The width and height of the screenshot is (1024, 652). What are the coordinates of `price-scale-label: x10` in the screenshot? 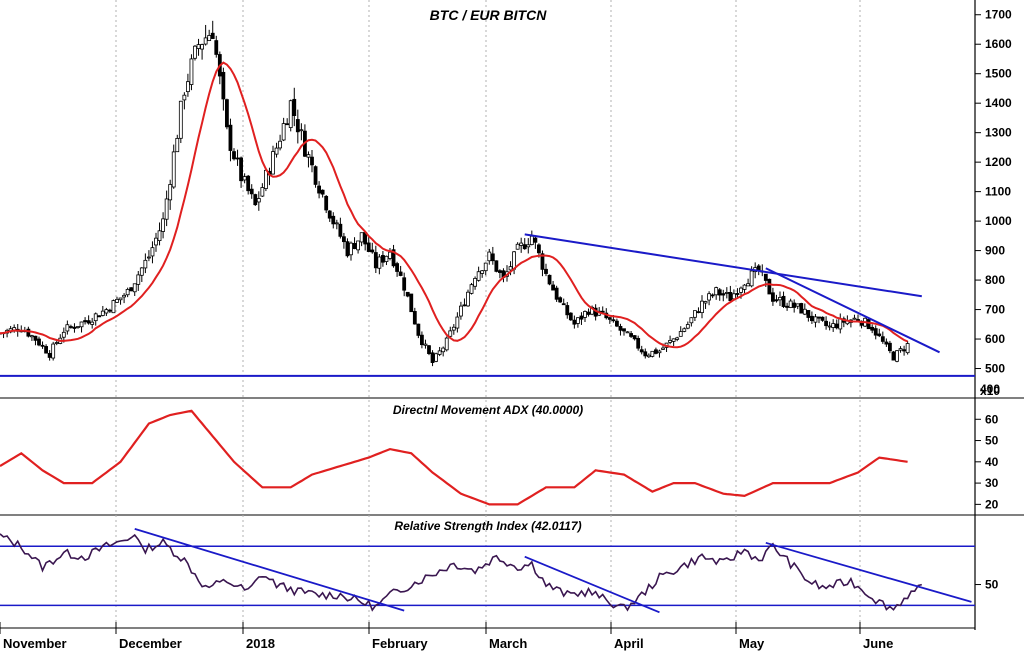 It's located at (990, 391).